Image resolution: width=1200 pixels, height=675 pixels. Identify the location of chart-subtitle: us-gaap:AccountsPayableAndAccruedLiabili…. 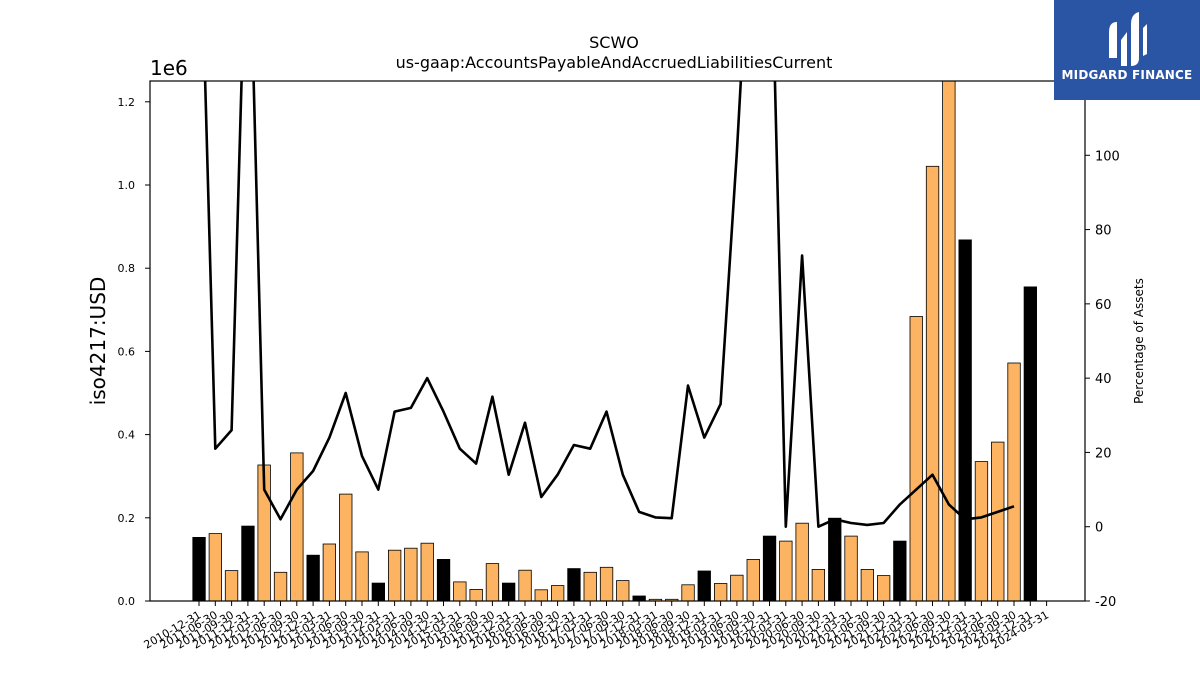
(614, 62).